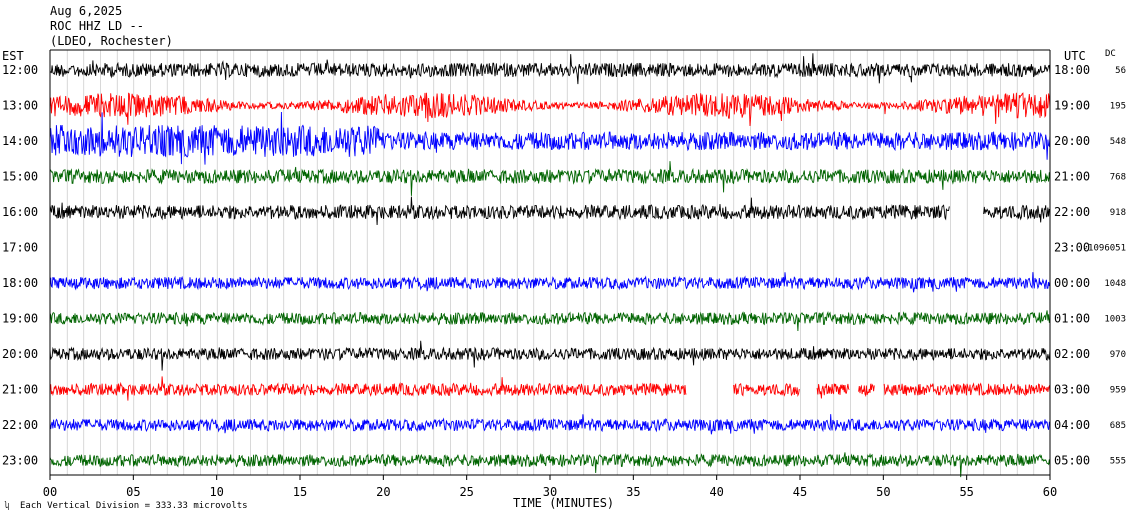 Image resolution: width=1130 pixels, height=519 pixels. Describe the element at coordinates (1118, 178) in the screenshot. I see `dc-offset-value: 768` at that location.